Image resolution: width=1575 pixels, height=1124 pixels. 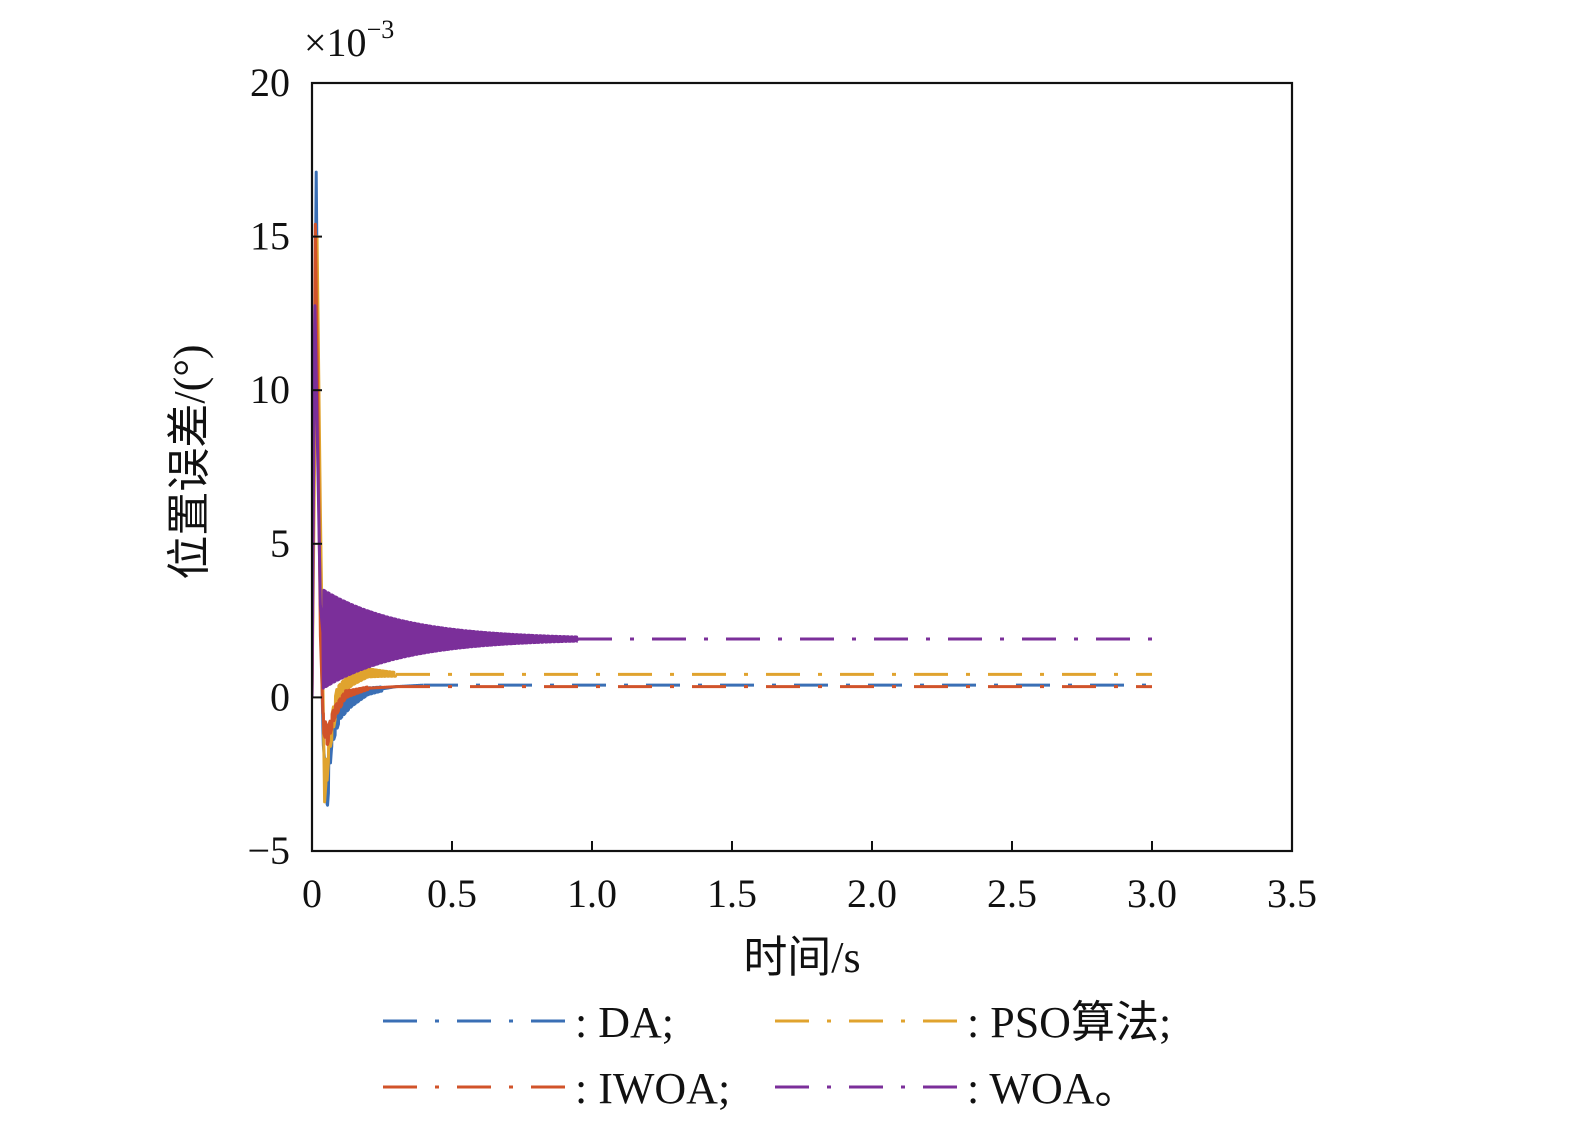 I want to click on y-tick-label: 20, so click(x=270, y=82).